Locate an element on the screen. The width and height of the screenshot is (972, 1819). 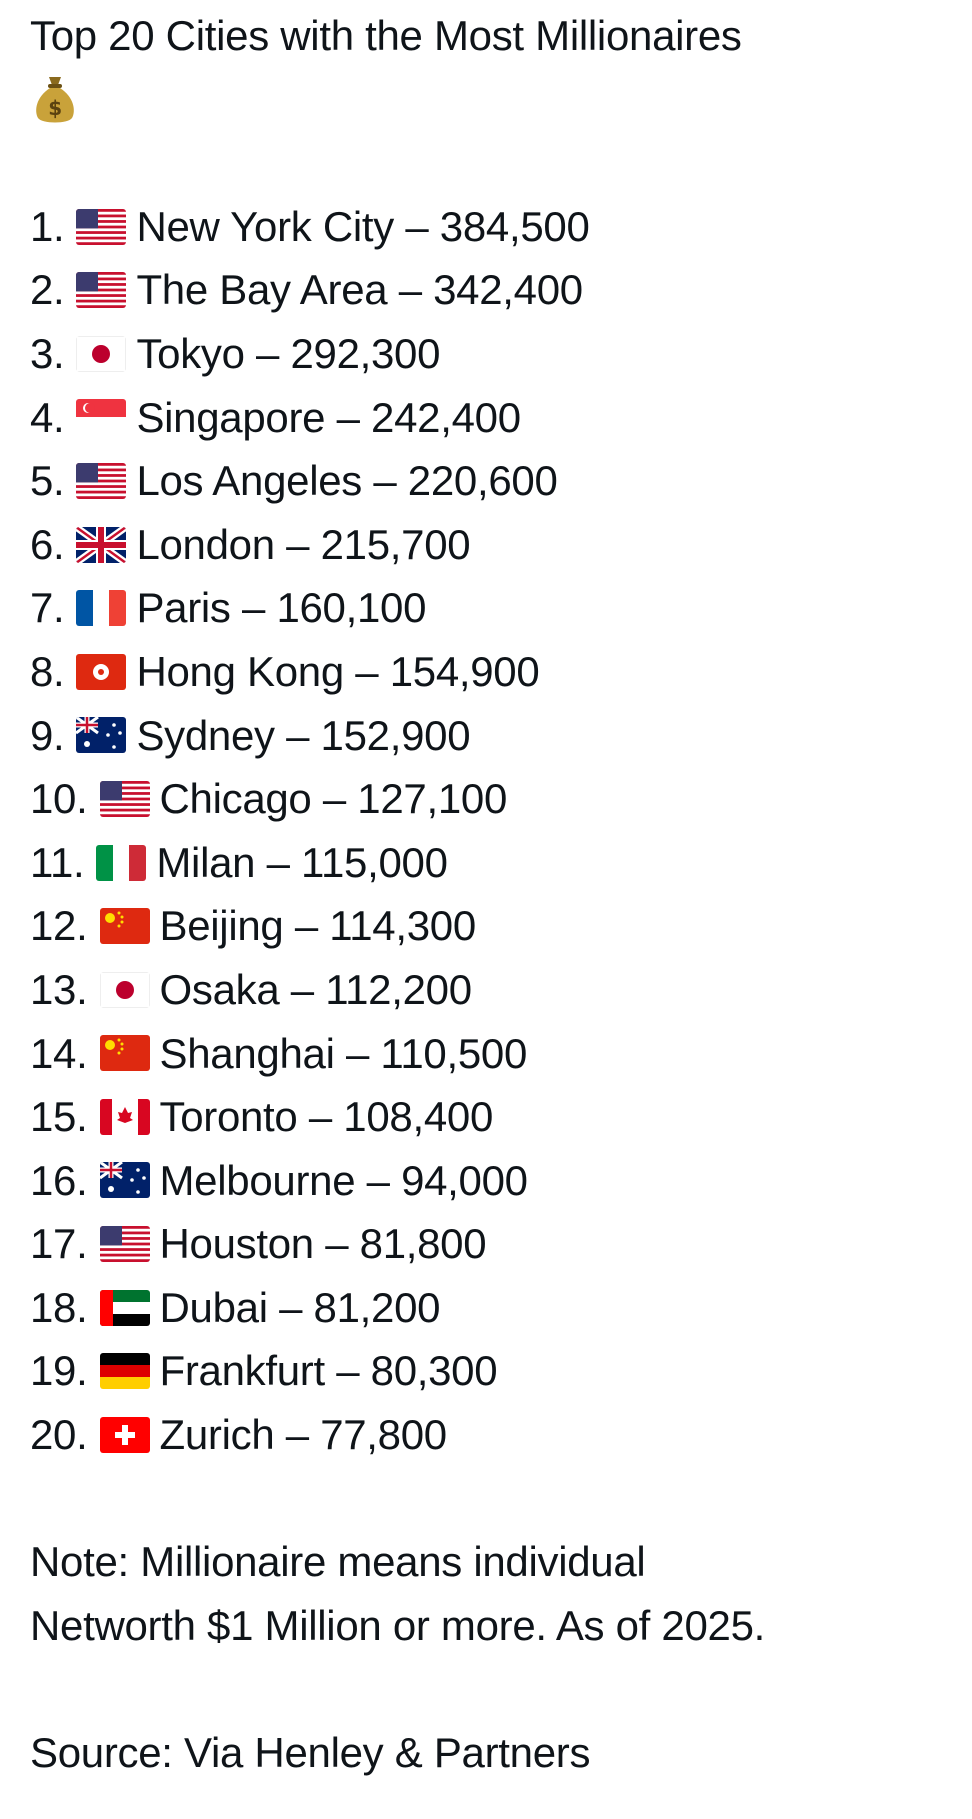
rank: 7. is located at coordinates (47, 608).